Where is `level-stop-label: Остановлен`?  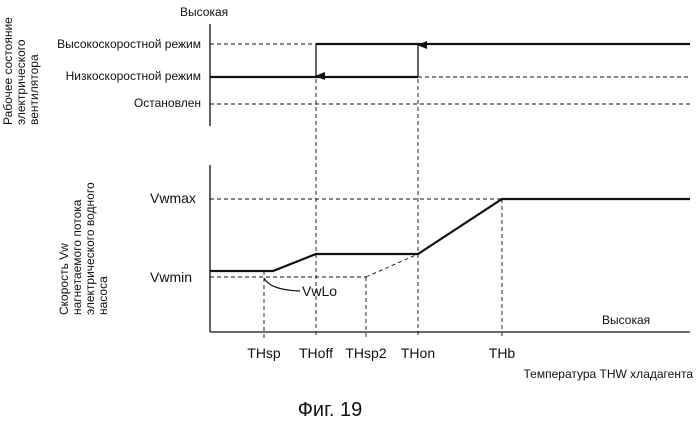
level-stop-label: Остановлен is located at coordinates (167, 103).